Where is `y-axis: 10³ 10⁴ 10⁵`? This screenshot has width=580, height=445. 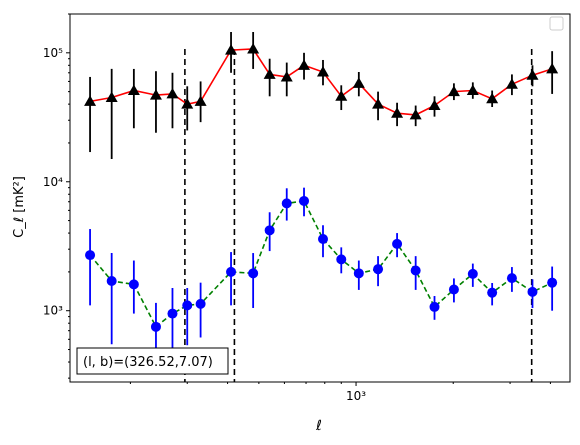 y-axis: 10³ 10⁴ 10⁵ is located at coordinates (56, 196).